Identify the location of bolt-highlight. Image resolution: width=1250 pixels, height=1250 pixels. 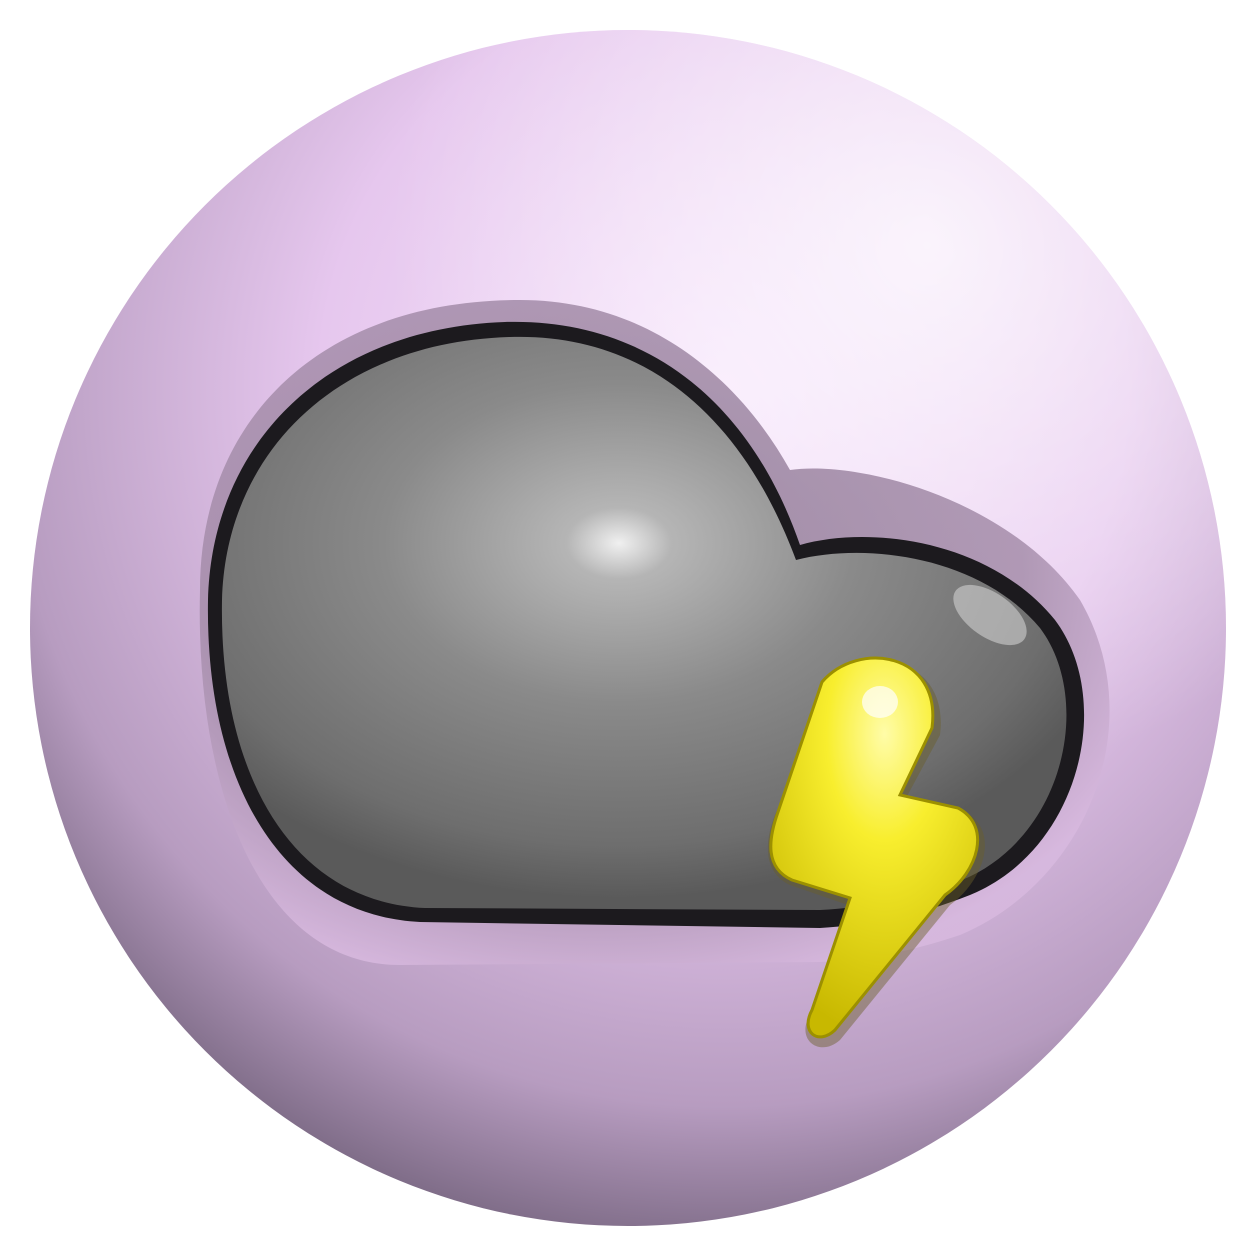
(880, 702).